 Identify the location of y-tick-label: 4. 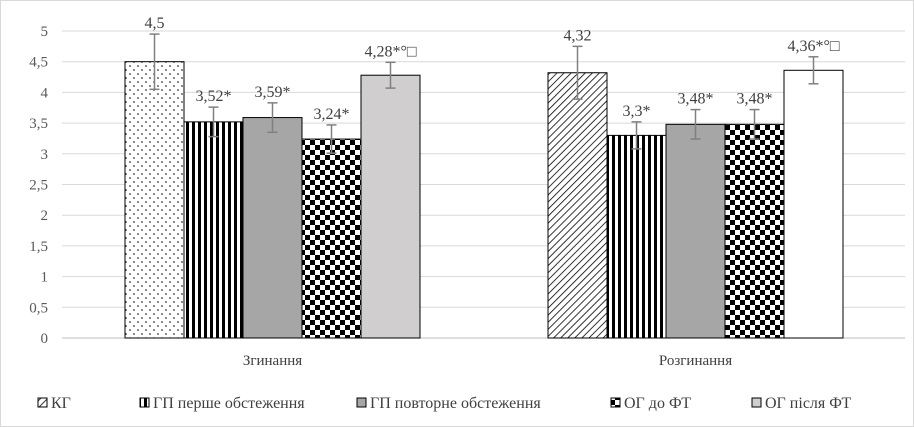
(45, 93).